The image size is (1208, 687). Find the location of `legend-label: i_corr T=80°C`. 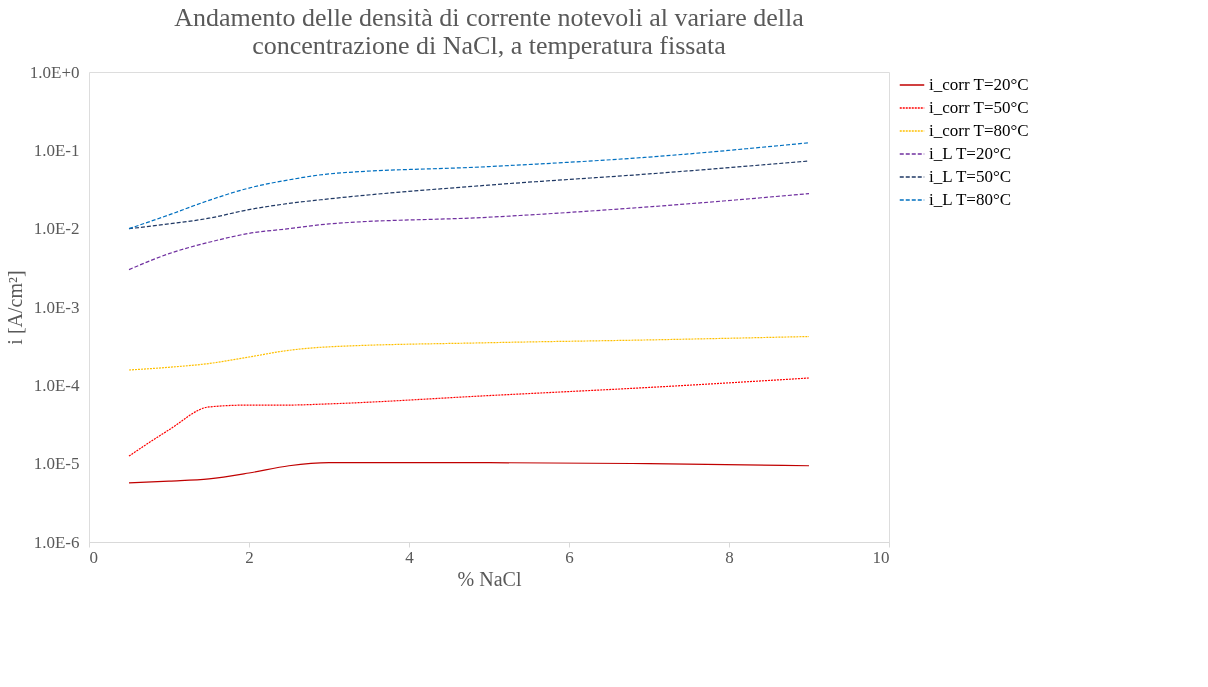

legend-label: i_corr T=80°C is located at coordinates (979, 130).